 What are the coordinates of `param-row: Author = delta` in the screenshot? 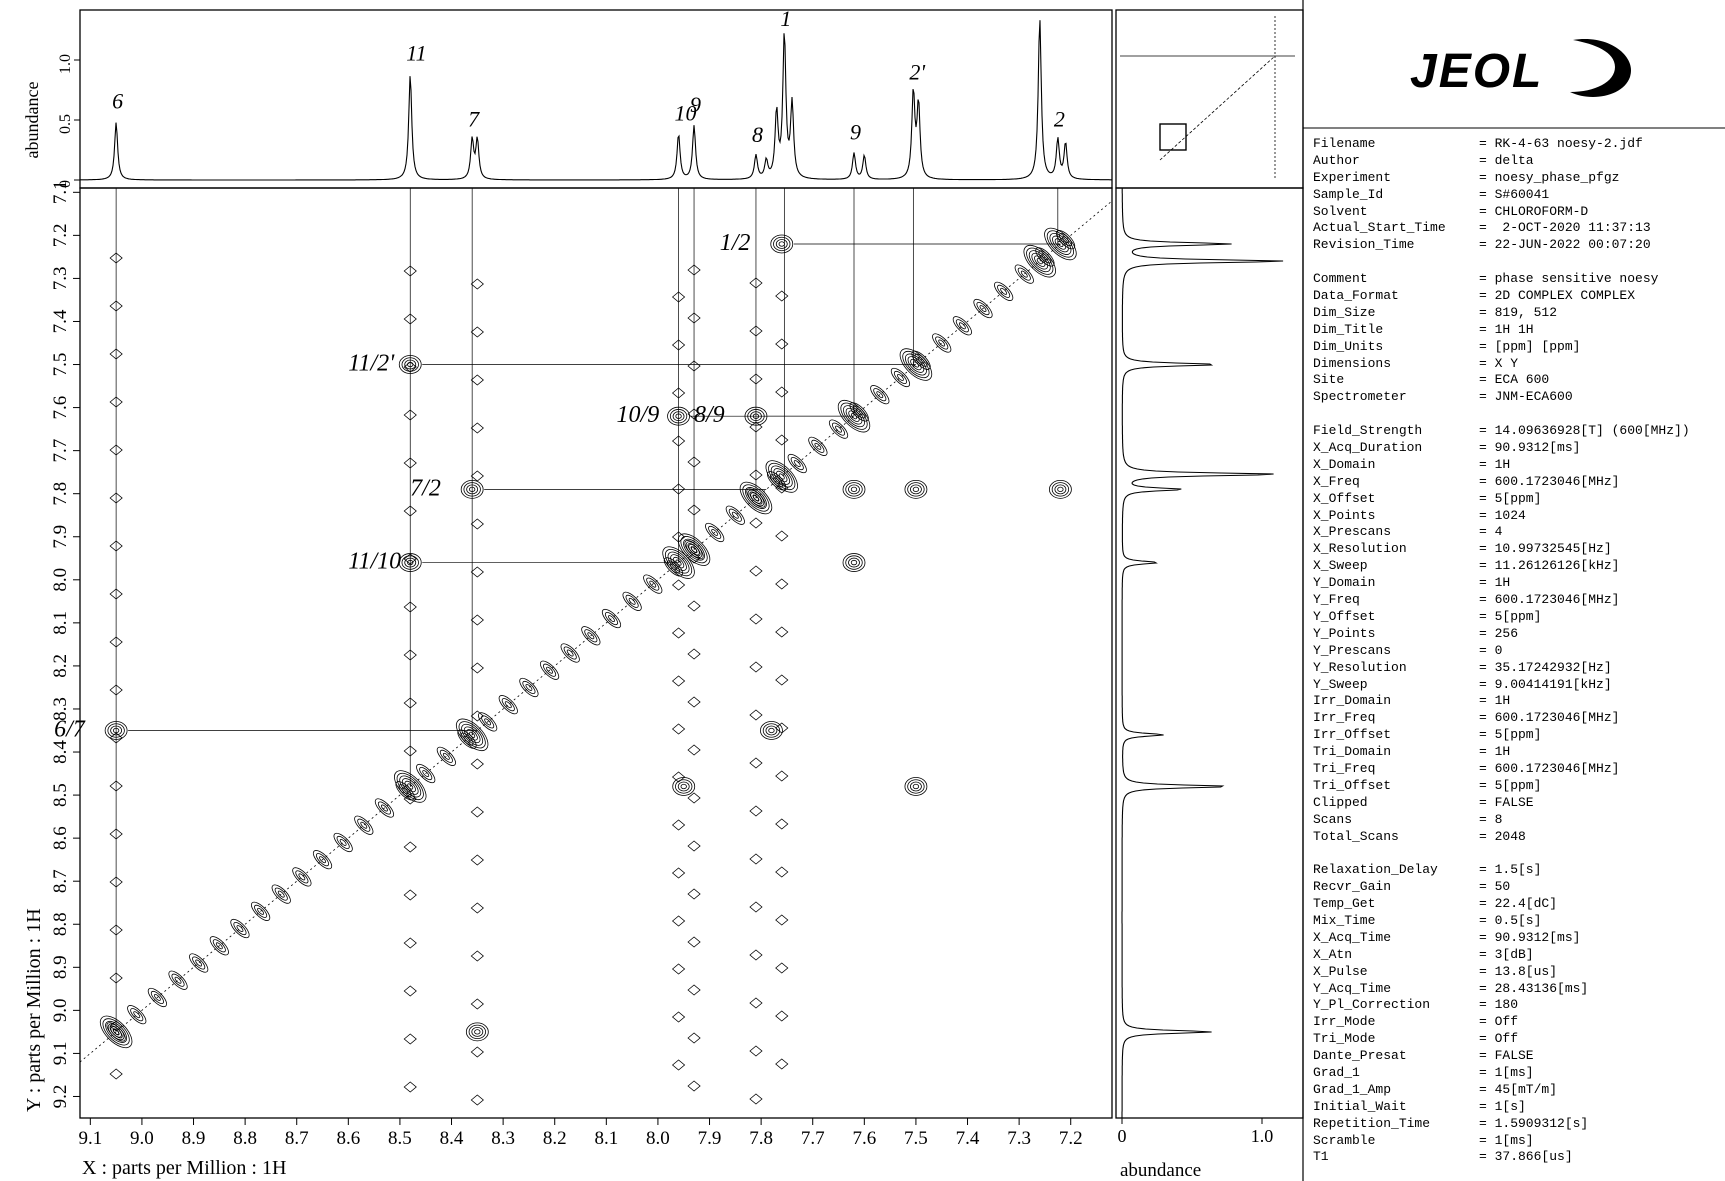 It's located at (1518, 161).